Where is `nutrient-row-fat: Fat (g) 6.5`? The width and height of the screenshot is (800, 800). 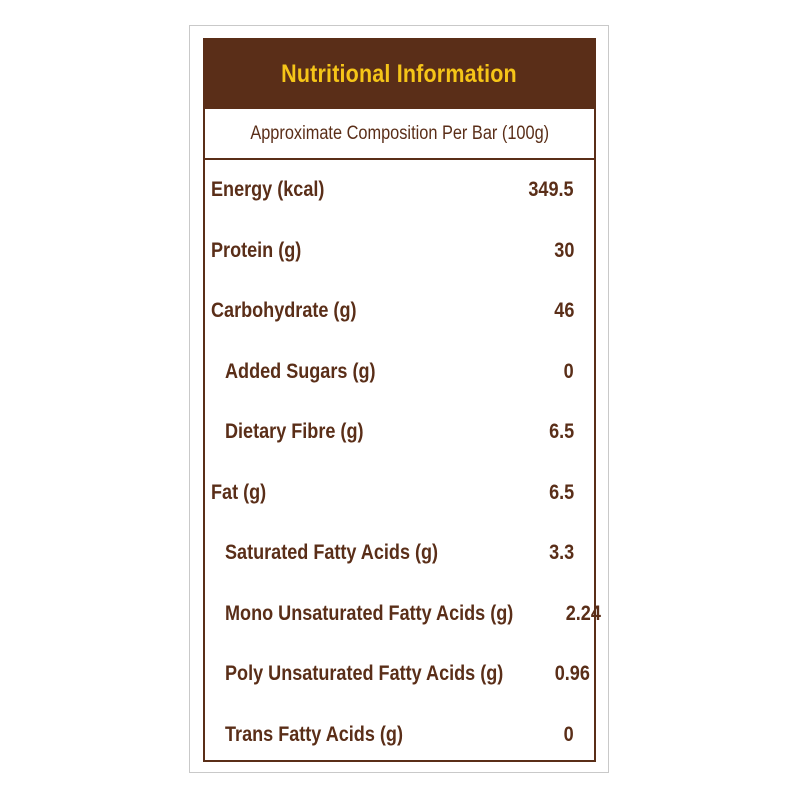 nutrient-row-fat: Fat (g) 6.5 is located at coordinates (399, 493).